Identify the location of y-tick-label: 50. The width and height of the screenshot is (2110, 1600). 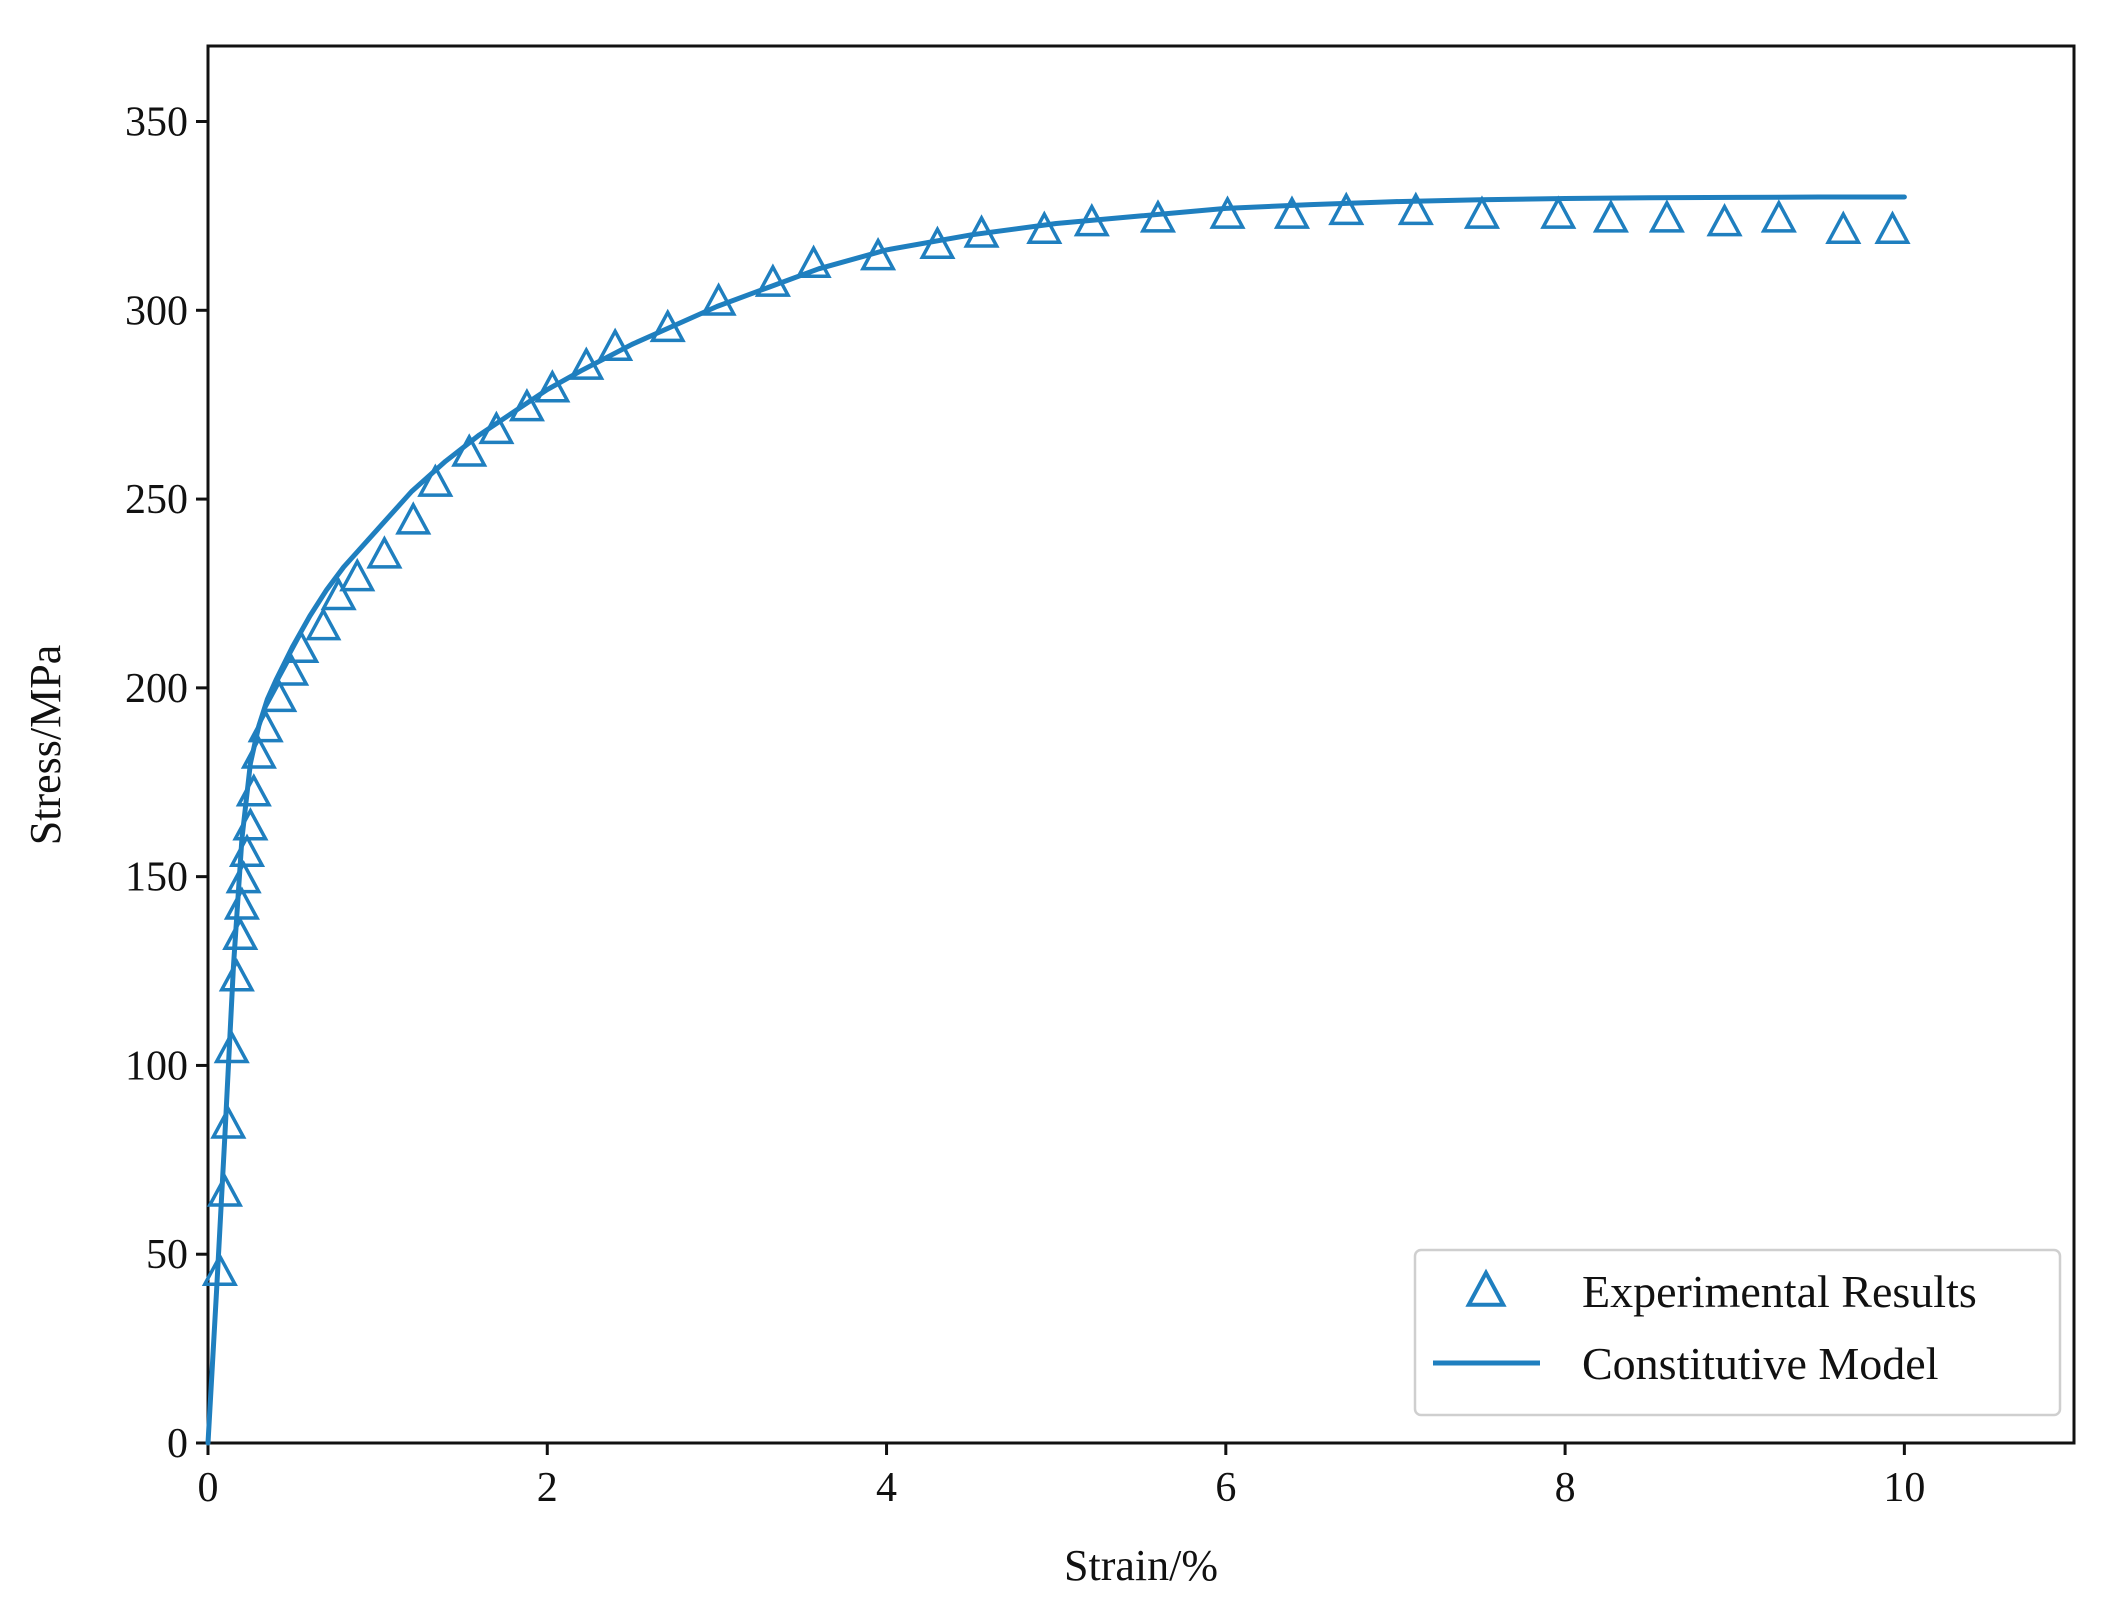
(167, 1255).